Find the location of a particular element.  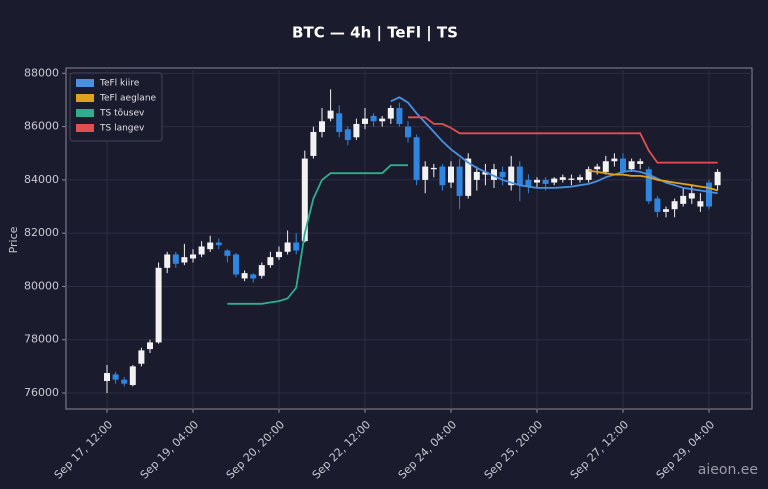

legend-label: TeFl aeglane is located at coordinates (128, 99).